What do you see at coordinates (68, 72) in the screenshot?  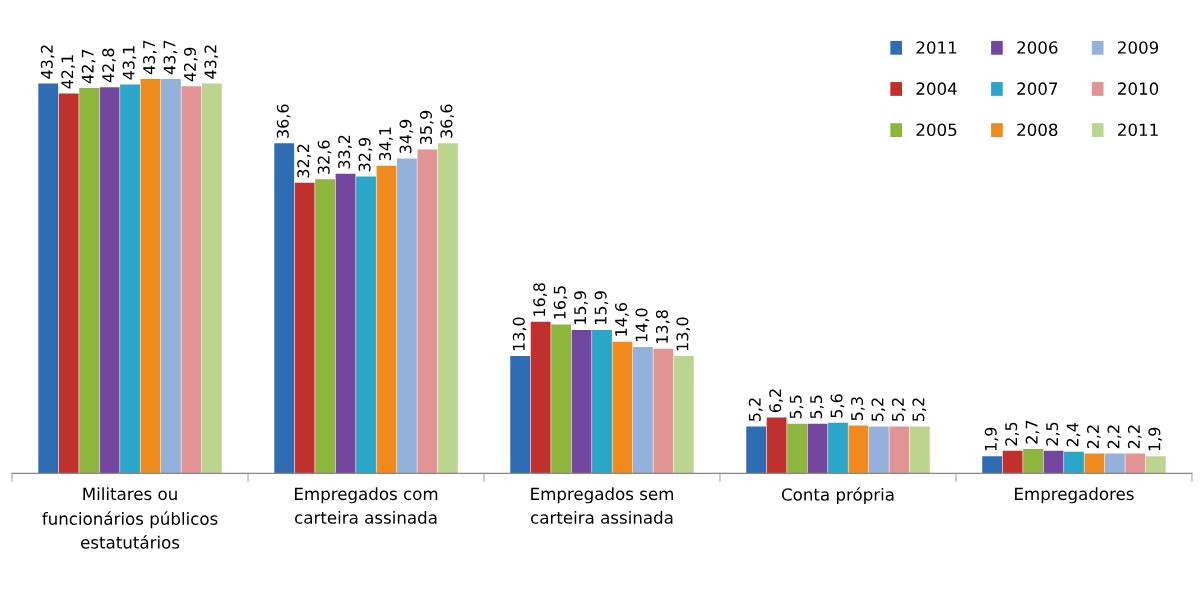 I see `data-label: 42,1` at bounding box center [68, 72].